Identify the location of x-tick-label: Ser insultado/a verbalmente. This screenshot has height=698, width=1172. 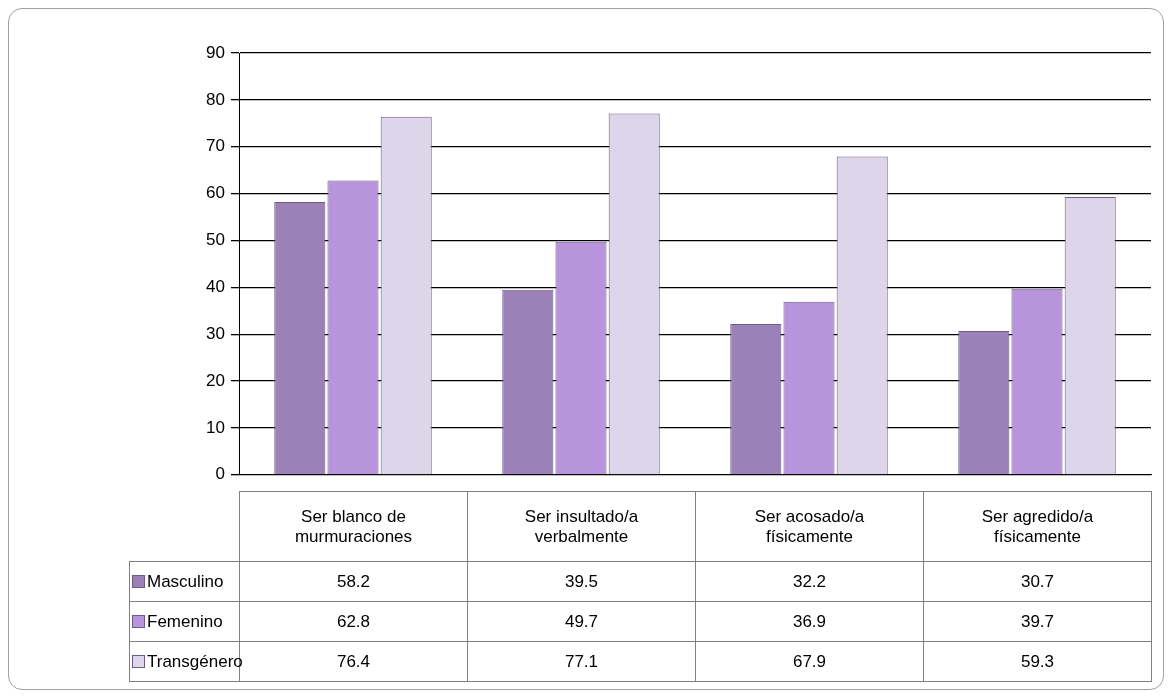
(581, 526).